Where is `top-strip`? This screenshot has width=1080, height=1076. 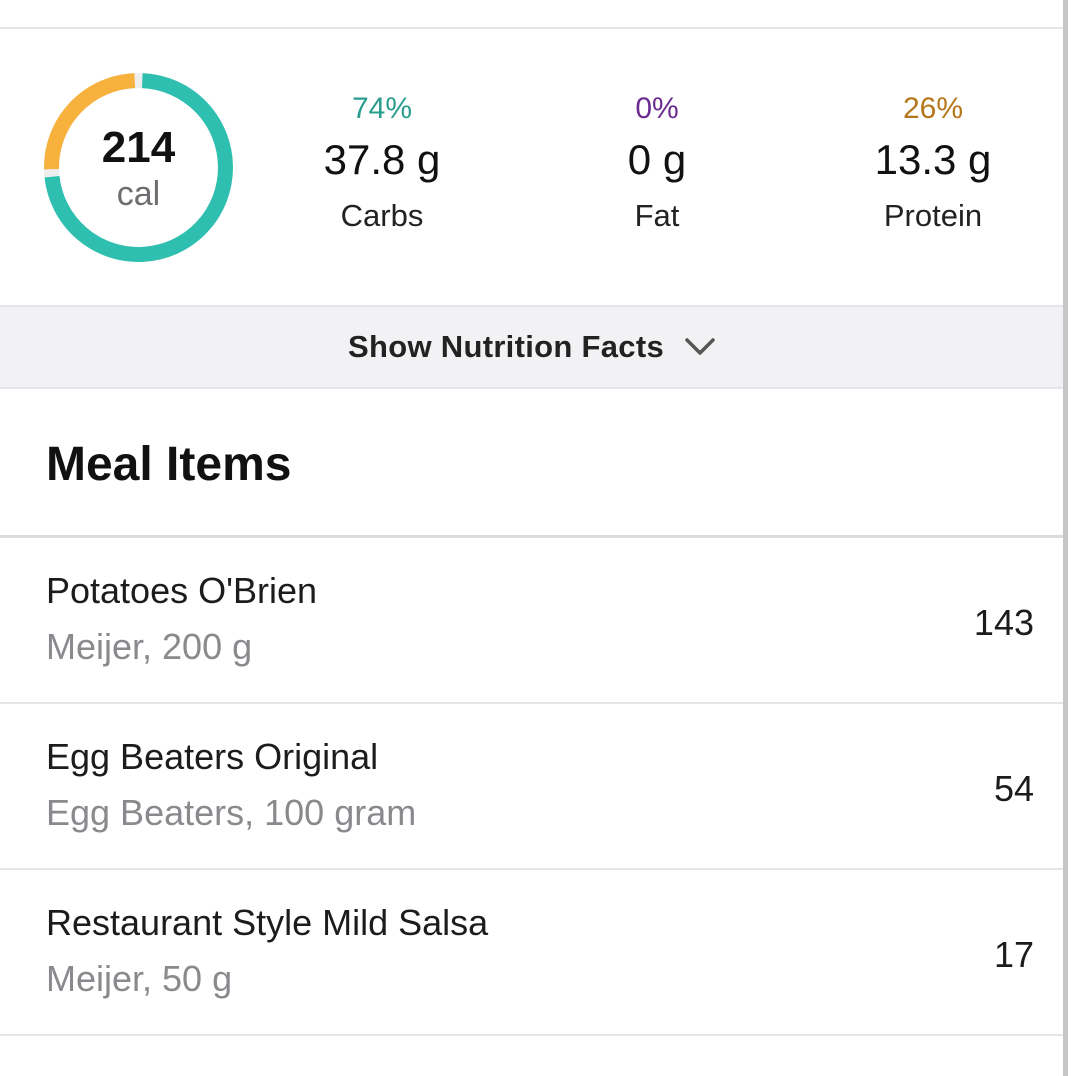
top-strip is located at coordinates (532, 14).